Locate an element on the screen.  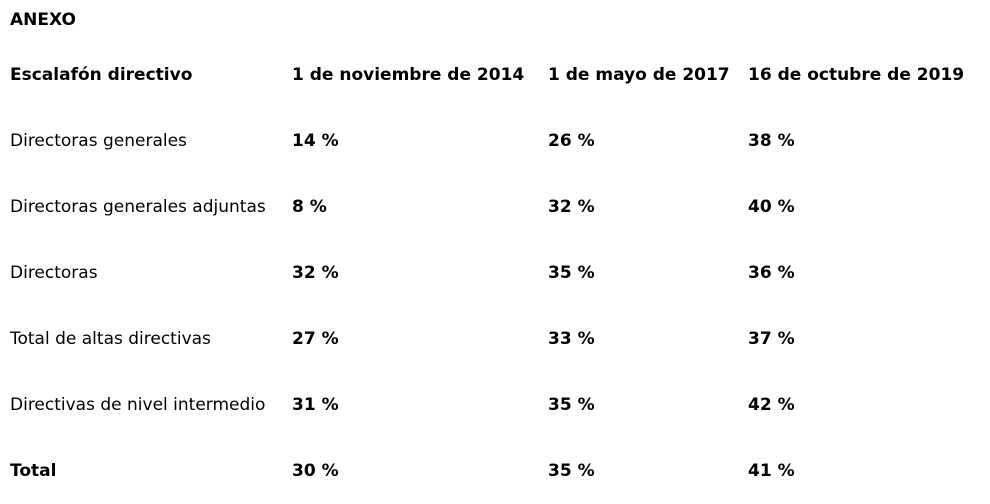
cell-2017: 32 % is located at coordinates (571, 207).